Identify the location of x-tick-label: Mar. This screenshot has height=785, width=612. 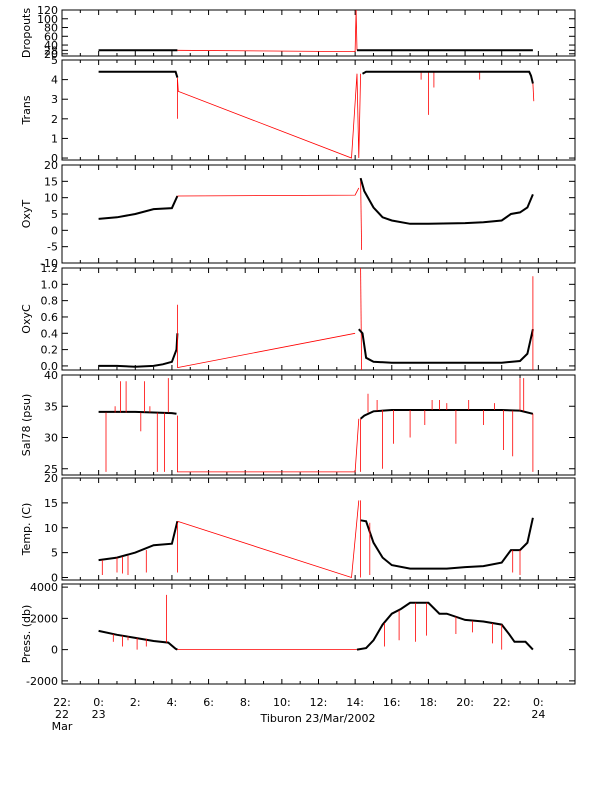
(62, 726).